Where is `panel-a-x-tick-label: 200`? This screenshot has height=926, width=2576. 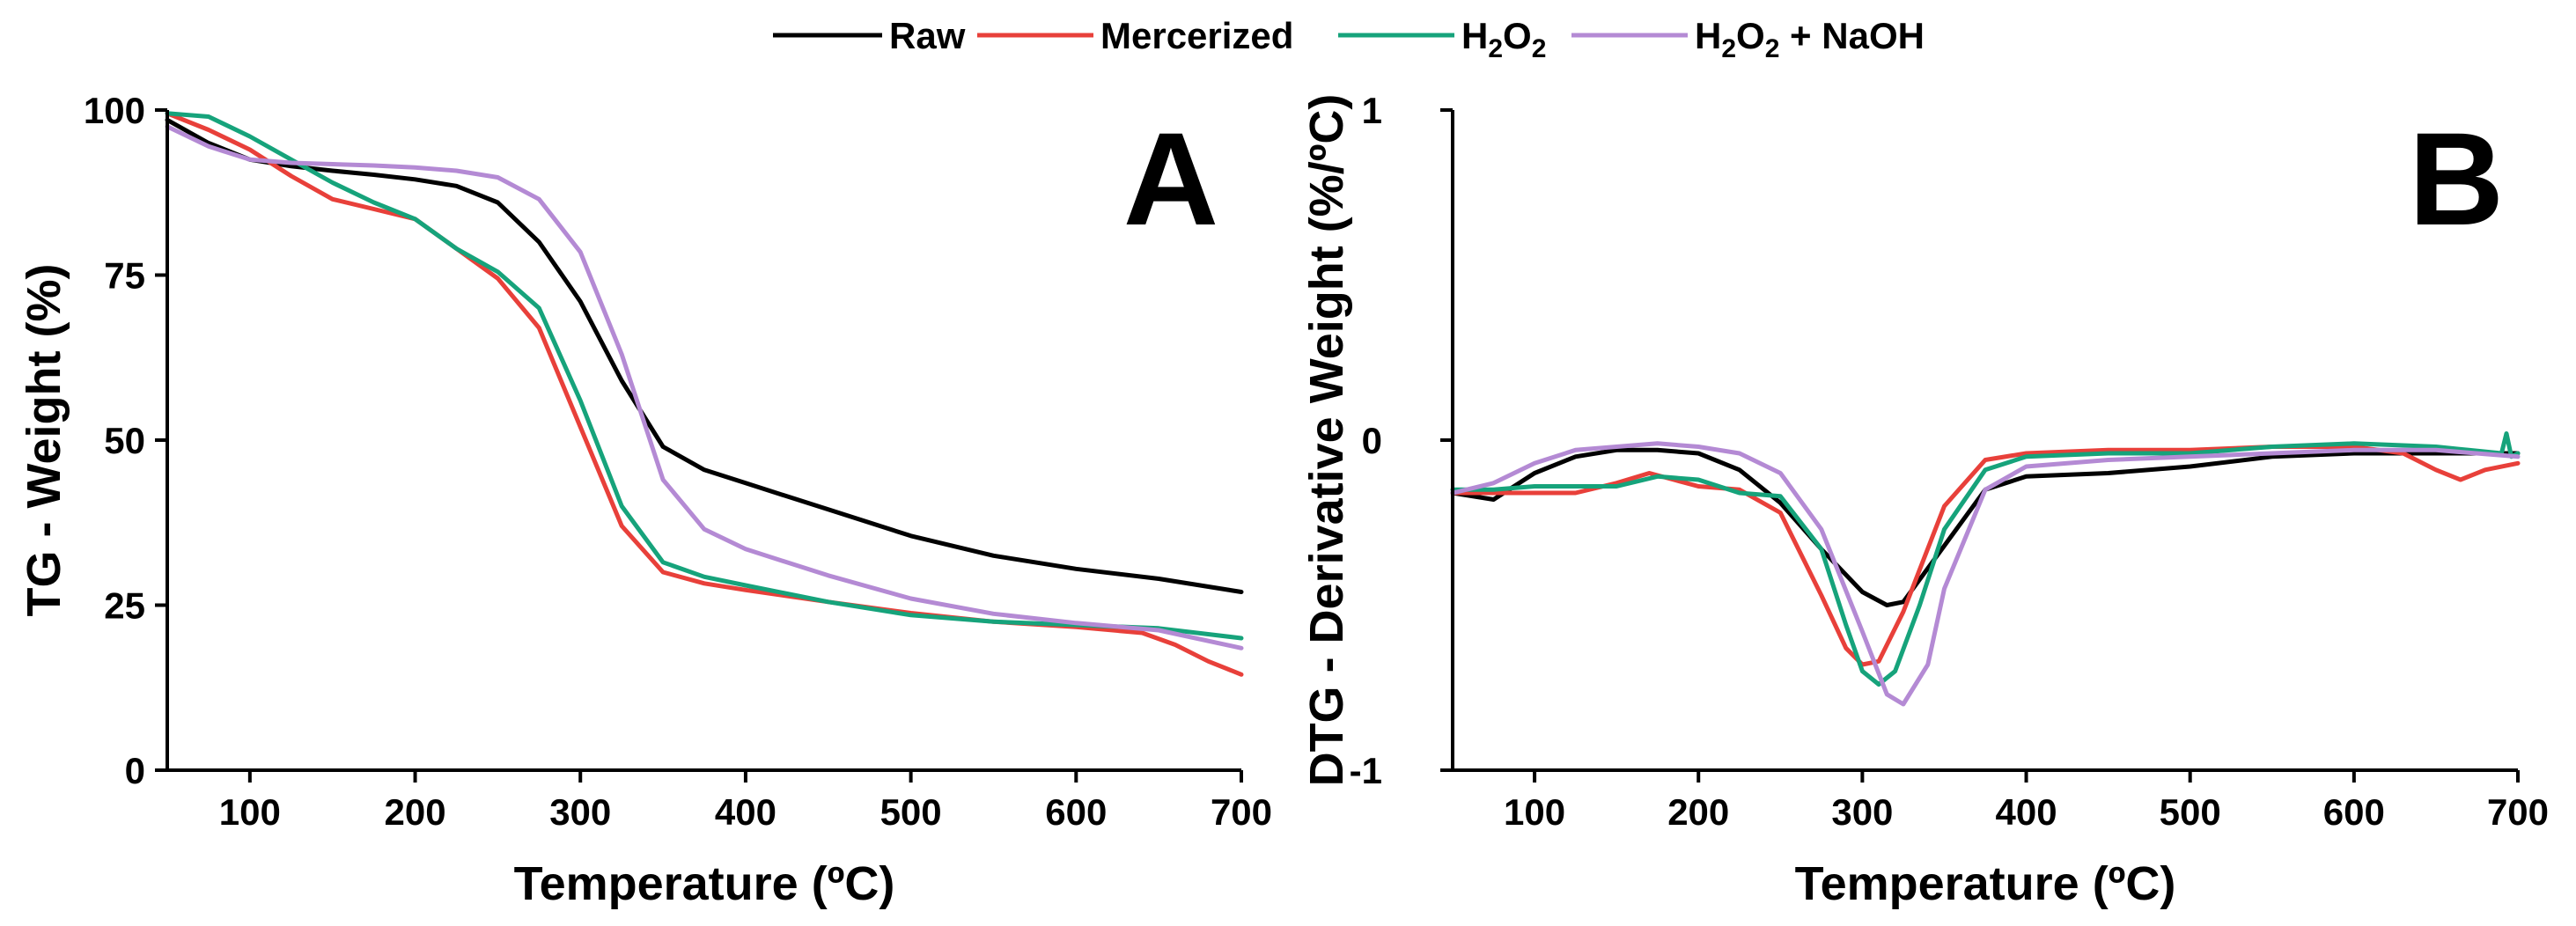
panel-a-x-tick-label: 200 is located at coordinates (414, 812).